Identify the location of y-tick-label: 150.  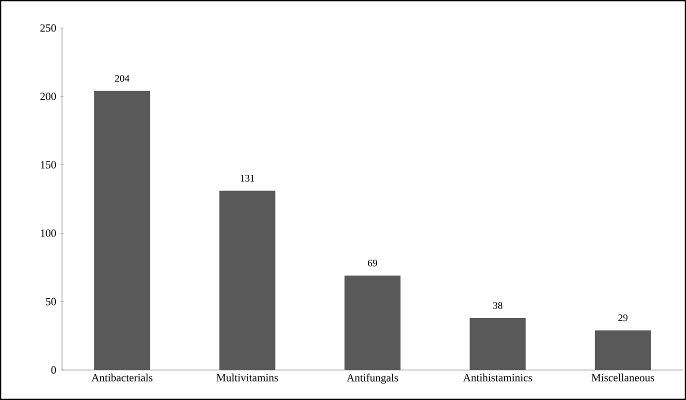
(48, 164).